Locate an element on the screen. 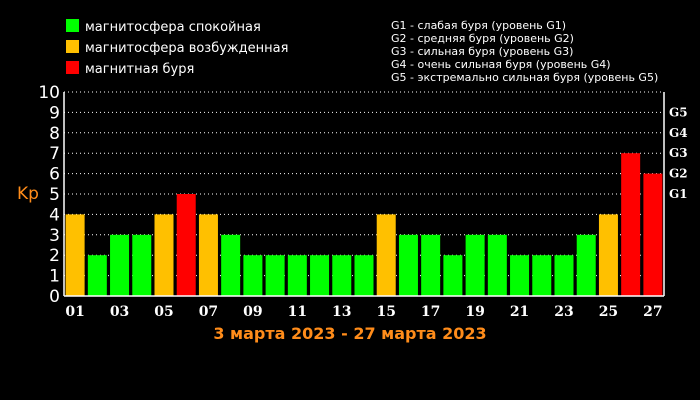 This screenshot has width=700, height=400. y-tick-label: 7 is located at coordinates (54, 154).